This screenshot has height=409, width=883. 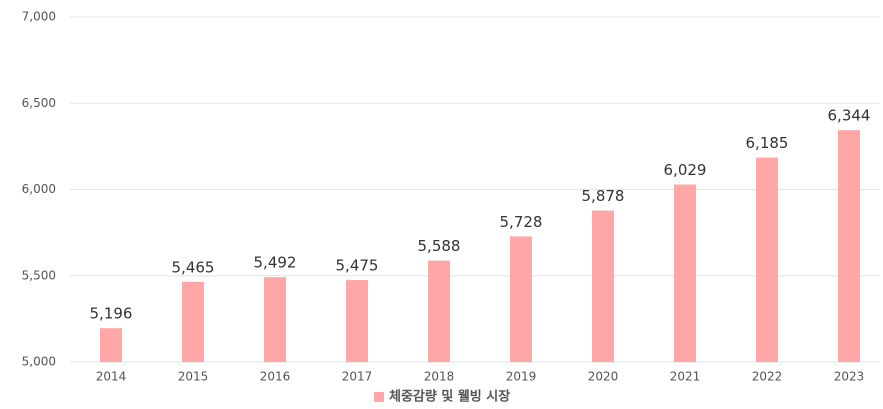 What do you see at coordinates (193, 377) in the screenshot?
I see `x-tick-label: 2015` at bounding box center [193, 377].